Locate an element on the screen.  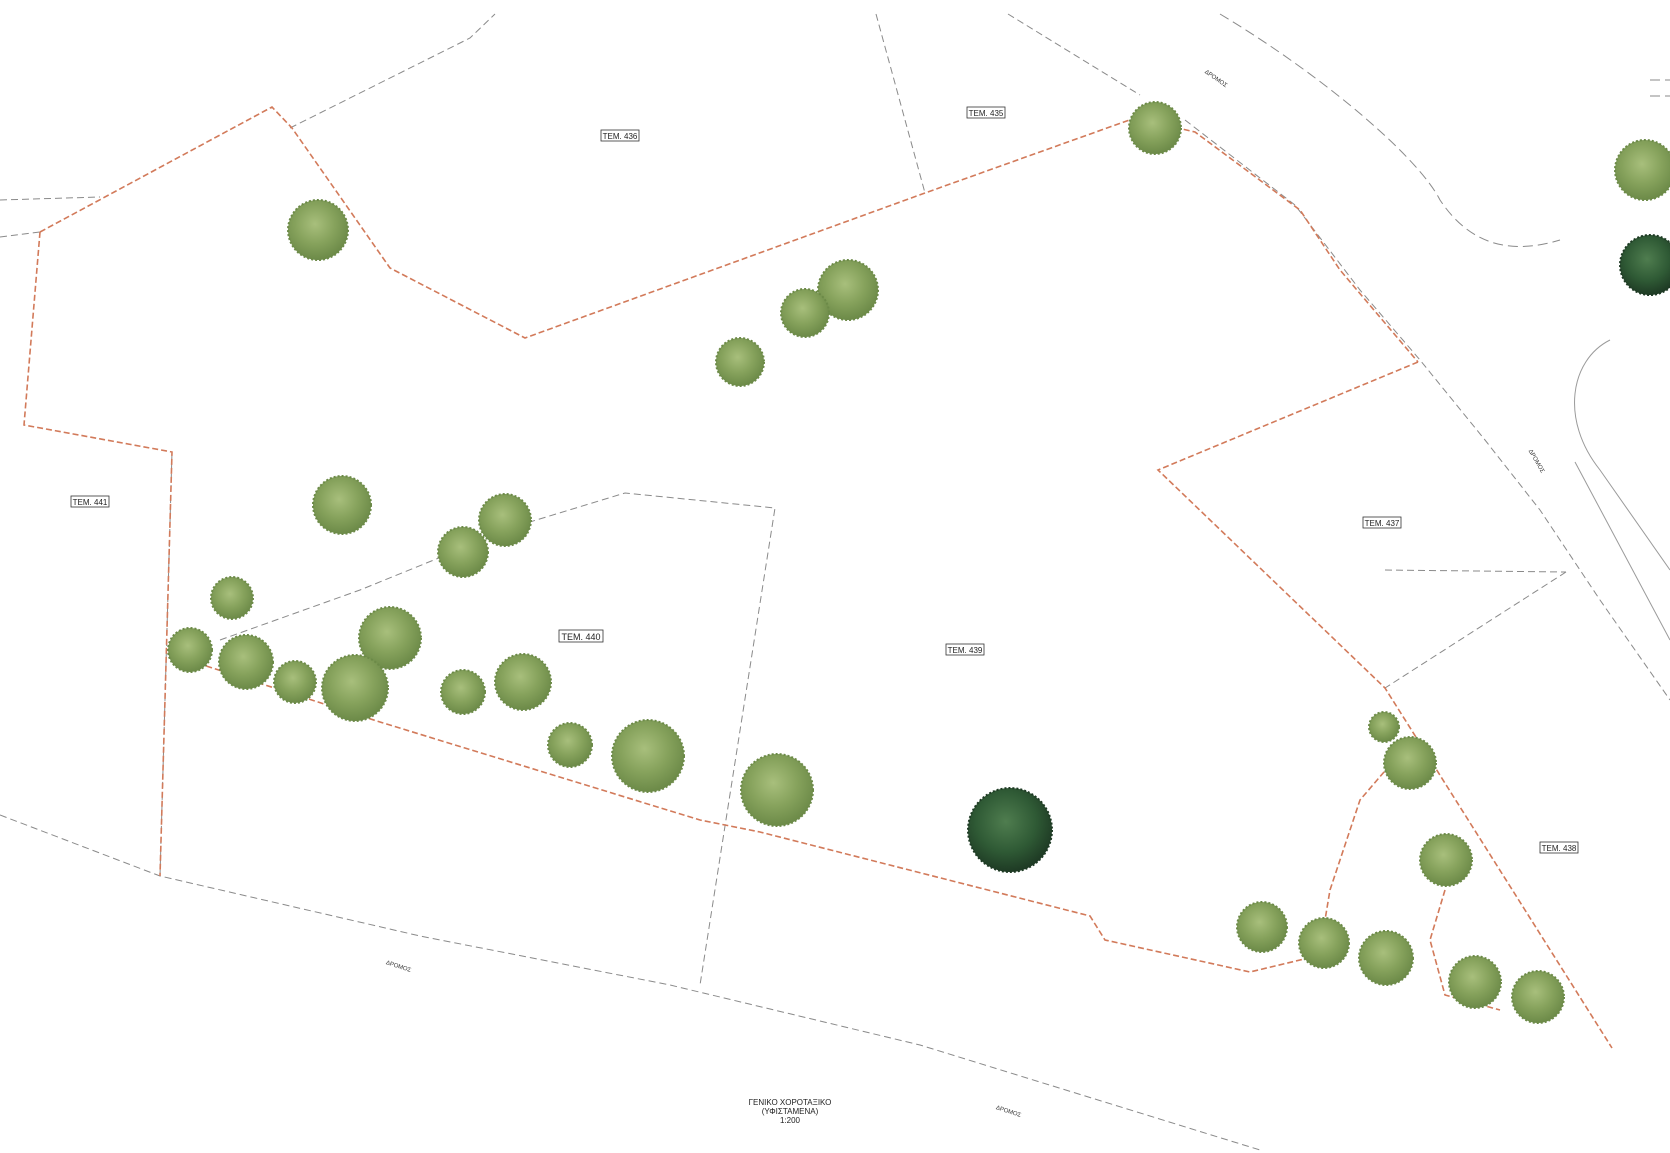
caption-subtitle: (ΥΦΙΣΤΑΜΕΝΑ) is located at coordinates (790, 1111).